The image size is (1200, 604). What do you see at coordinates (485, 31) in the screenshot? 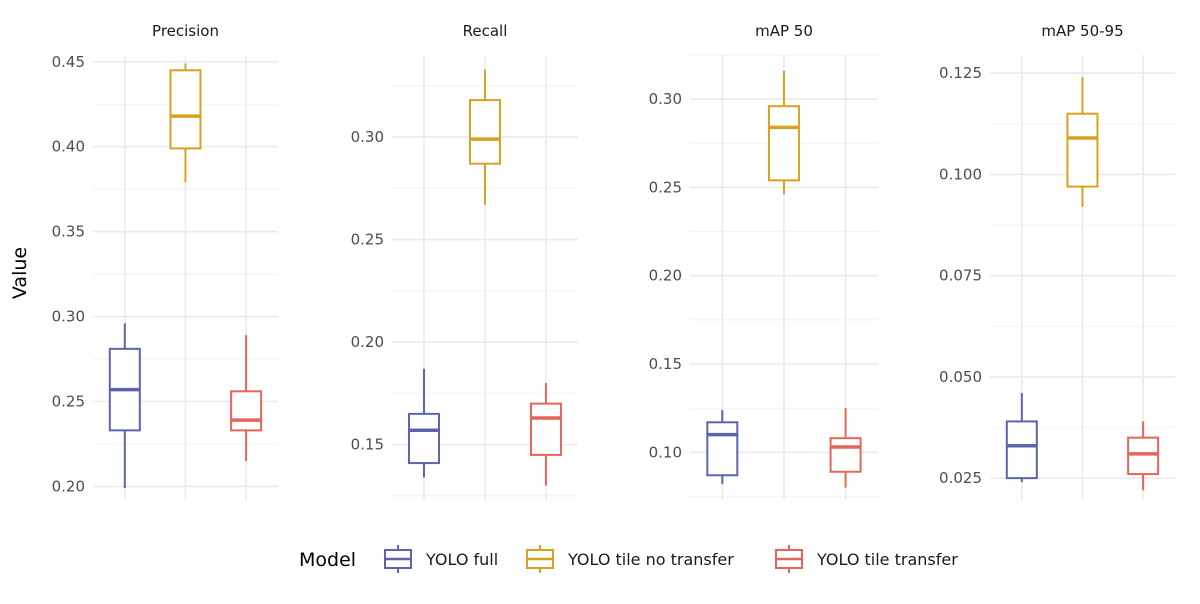
I see `panel-title: Recall` at bounding box center [485, 31].